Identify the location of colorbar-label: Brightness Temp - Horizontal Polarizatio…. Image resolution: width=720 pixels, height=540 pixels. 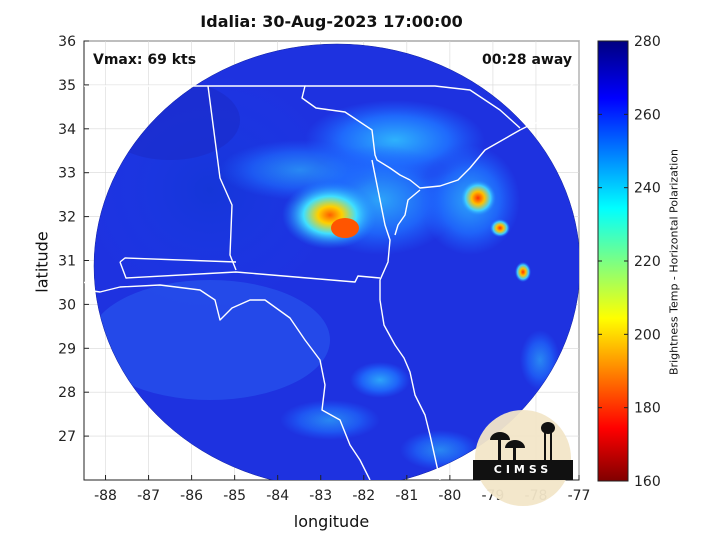
(674, 262).